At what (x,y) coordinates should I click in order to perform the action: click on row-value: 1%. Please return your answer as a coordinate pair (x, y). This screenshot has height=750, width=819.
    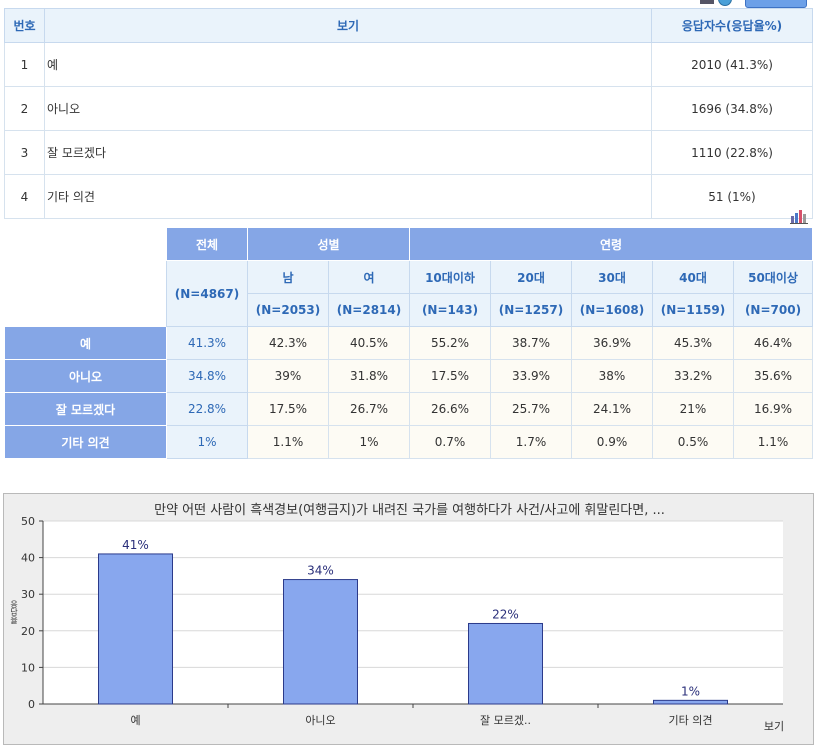
    Looking at the image, I should click on (369, 442).